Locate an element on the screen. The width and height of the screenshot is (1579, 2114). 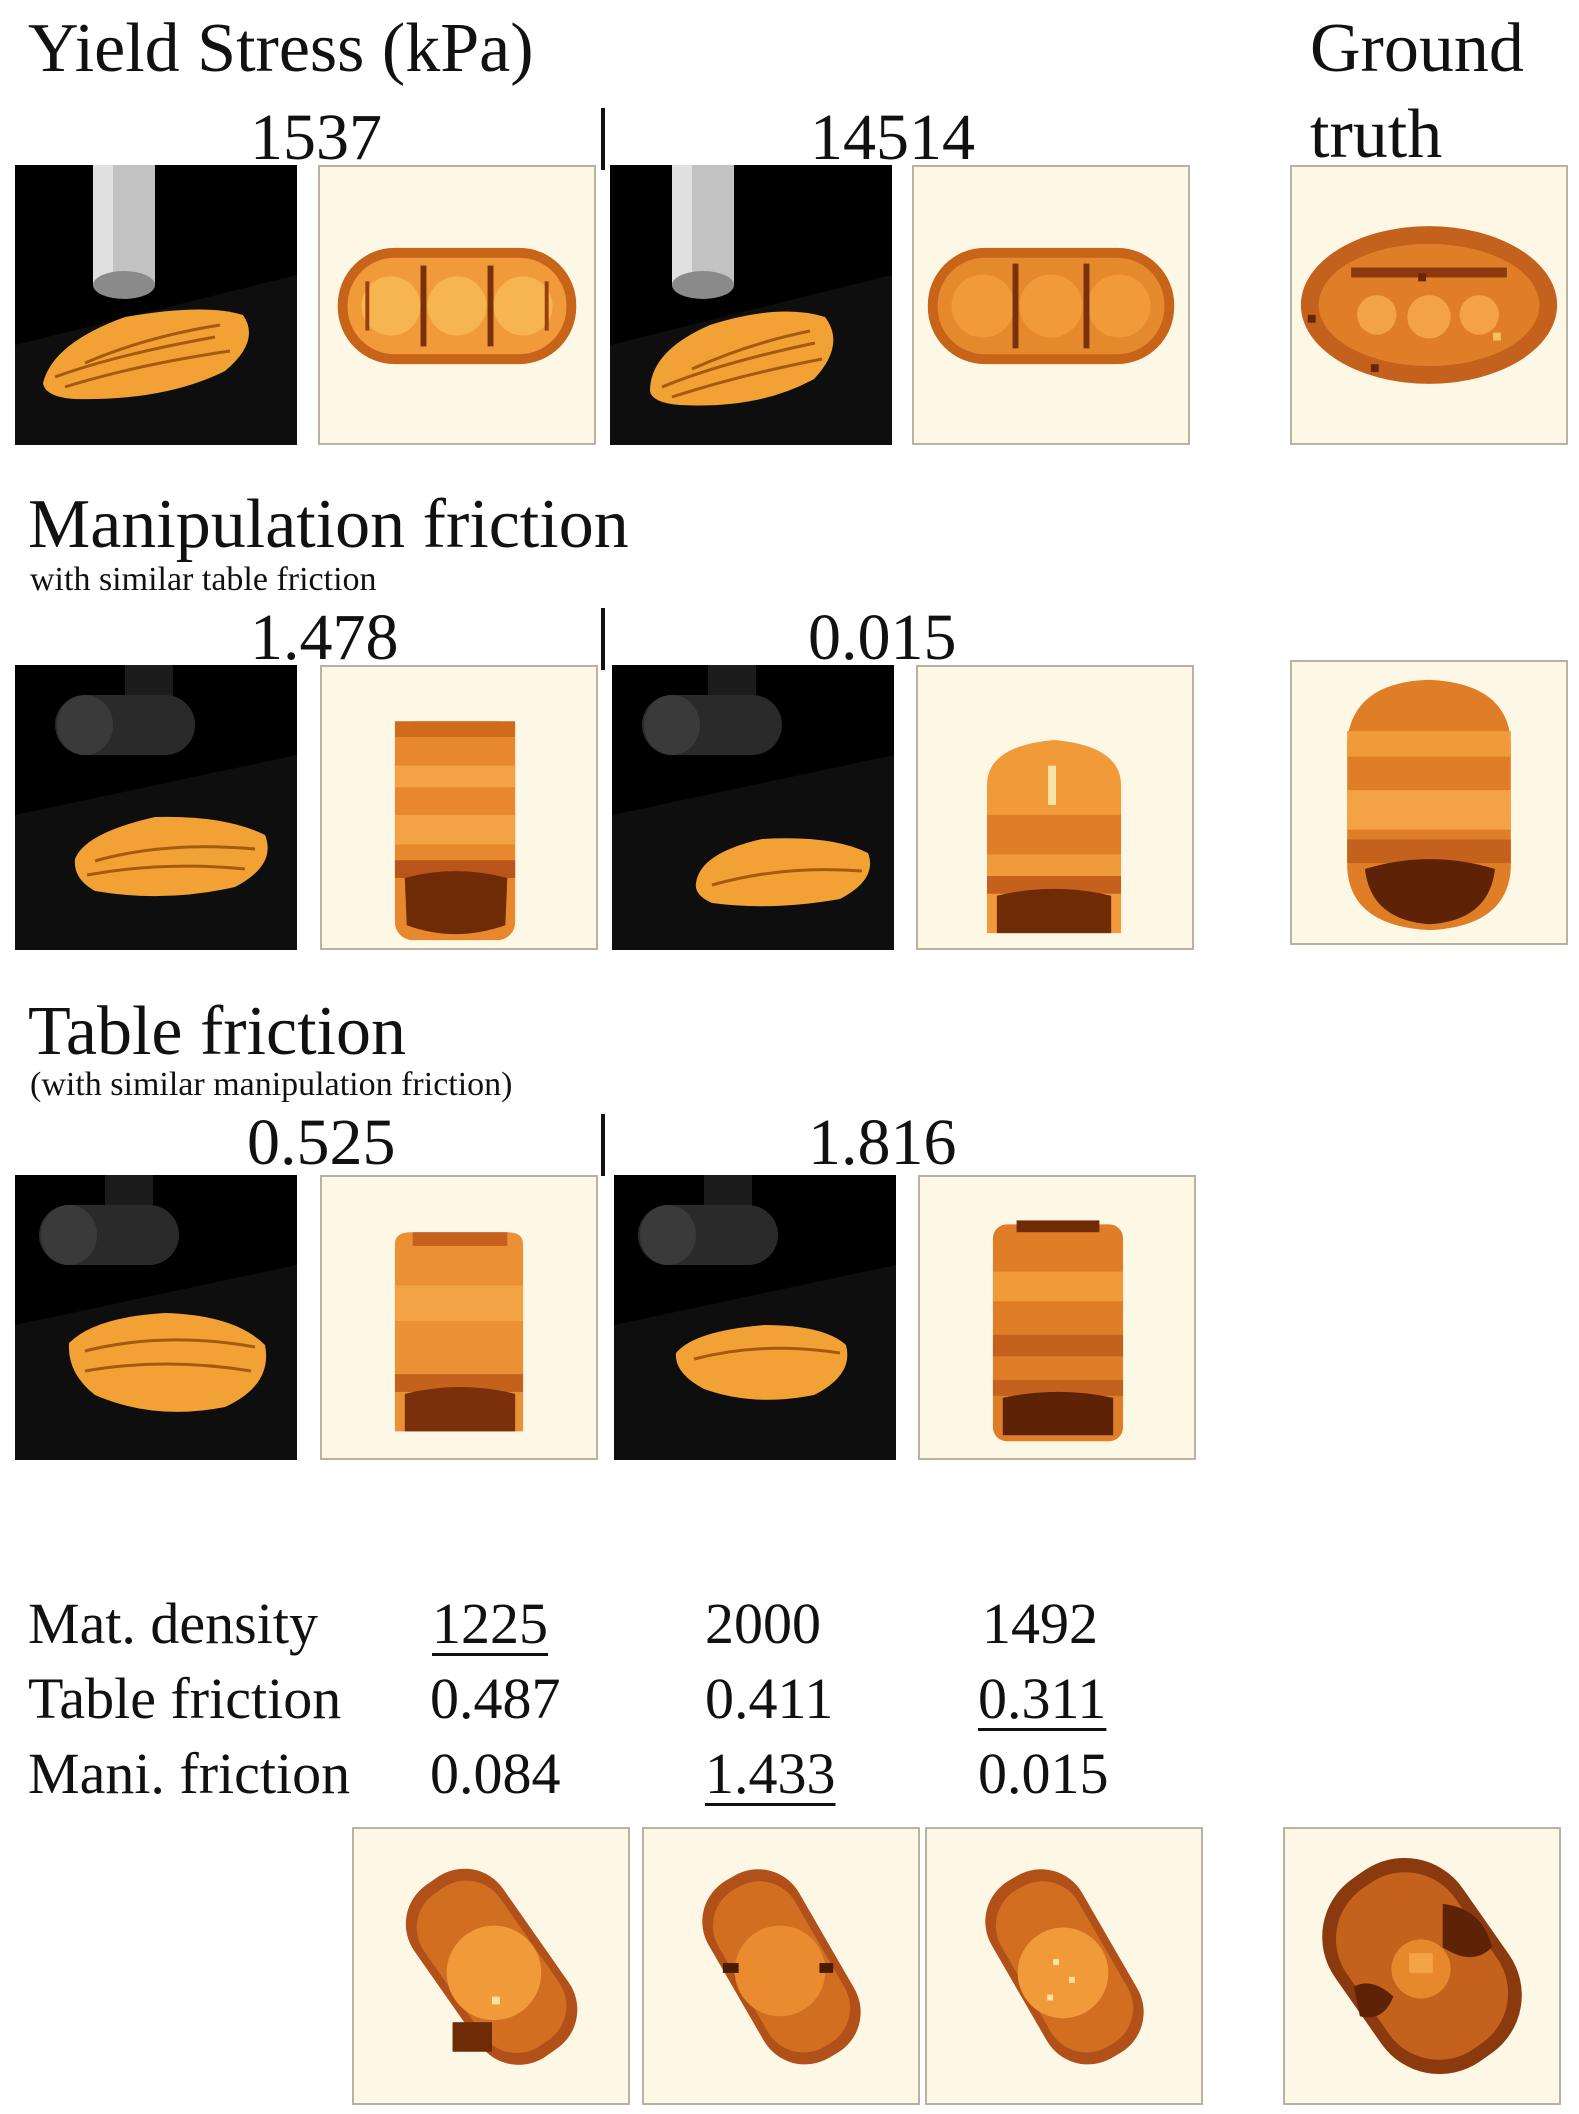
manipulation-friction-subtitle: with similar table friction is located at coordinates (203, 579).